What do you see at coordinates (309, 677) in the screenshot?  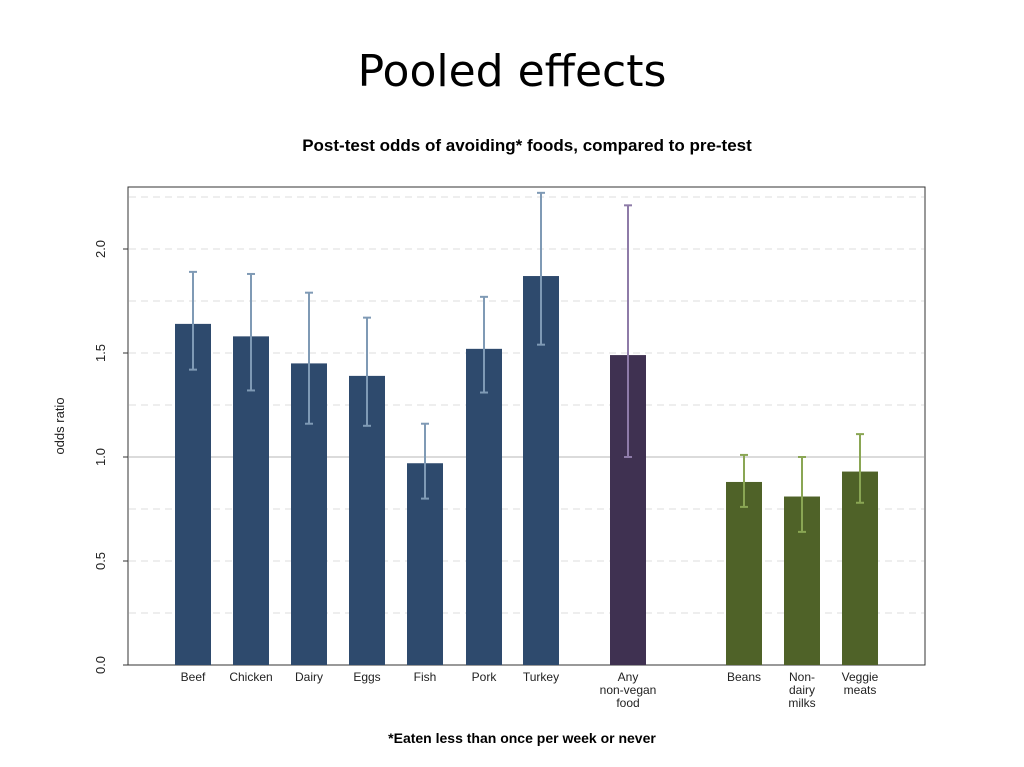 I see `x-category-label: Dairy` at bounding box center [309, 677].